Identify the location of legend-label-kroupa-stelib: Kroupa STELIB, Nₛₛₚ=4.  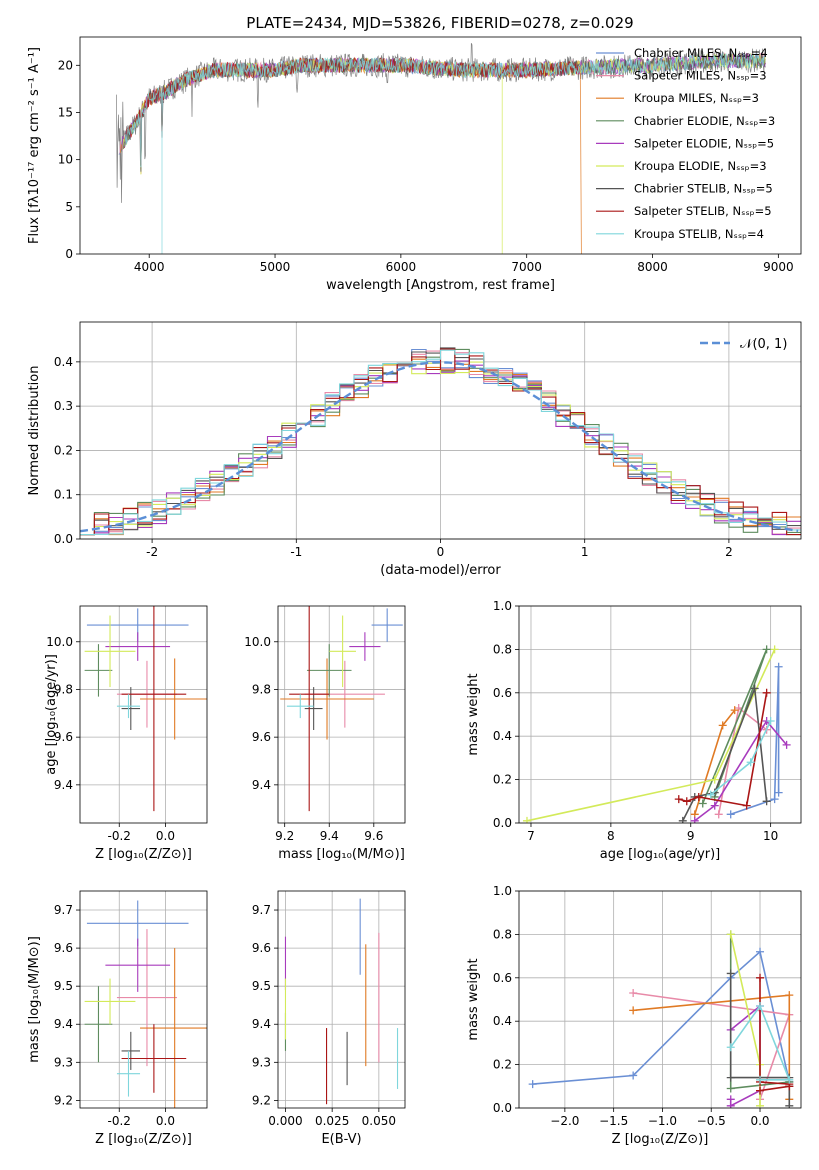
(699, 234).